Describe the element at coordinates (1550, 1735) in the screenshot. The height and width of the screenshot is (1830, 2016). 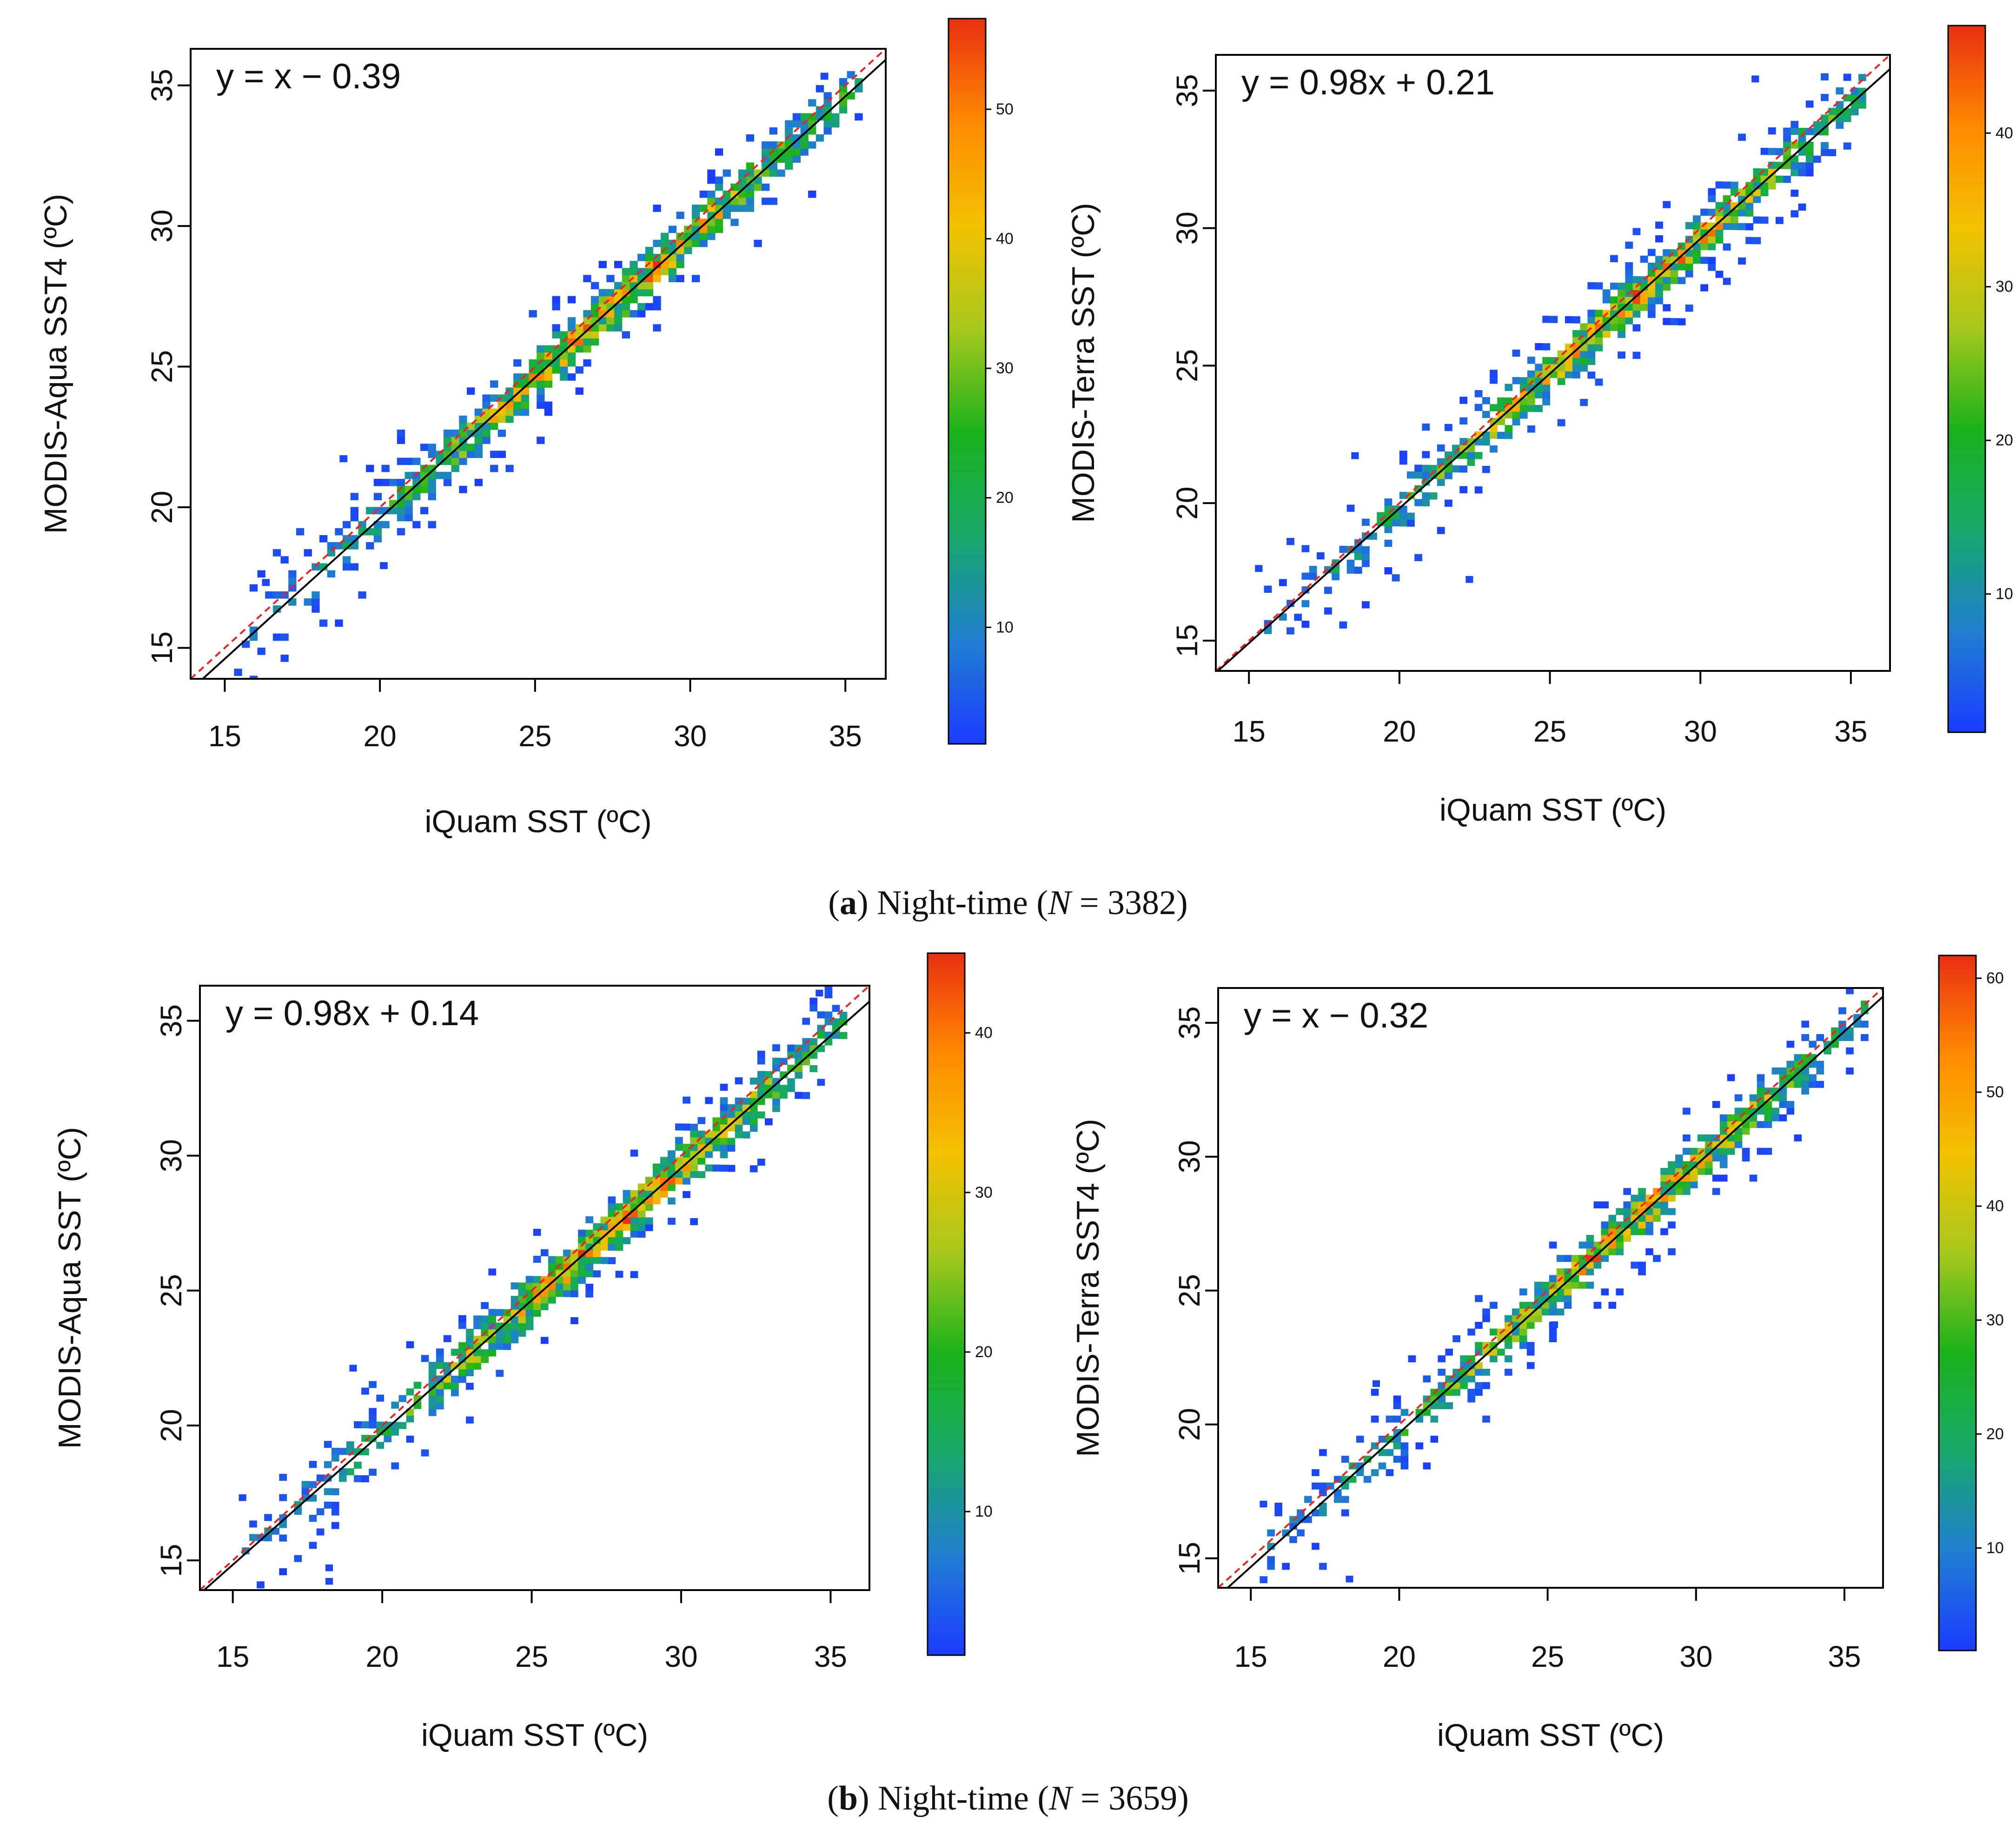
I see `x-axis-label: iQuam SST (ºC)` at that location.